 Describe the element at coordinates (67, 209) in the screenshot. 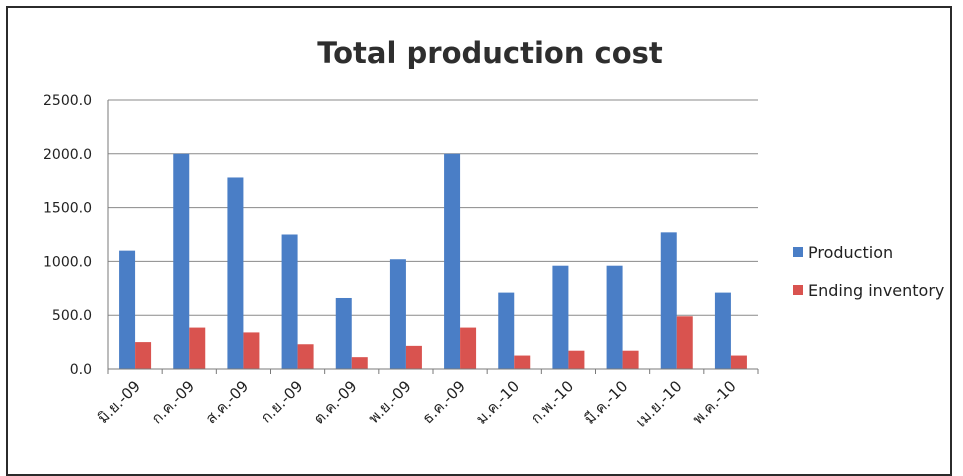

I see `y-tick-label: 1500.0` at that location.